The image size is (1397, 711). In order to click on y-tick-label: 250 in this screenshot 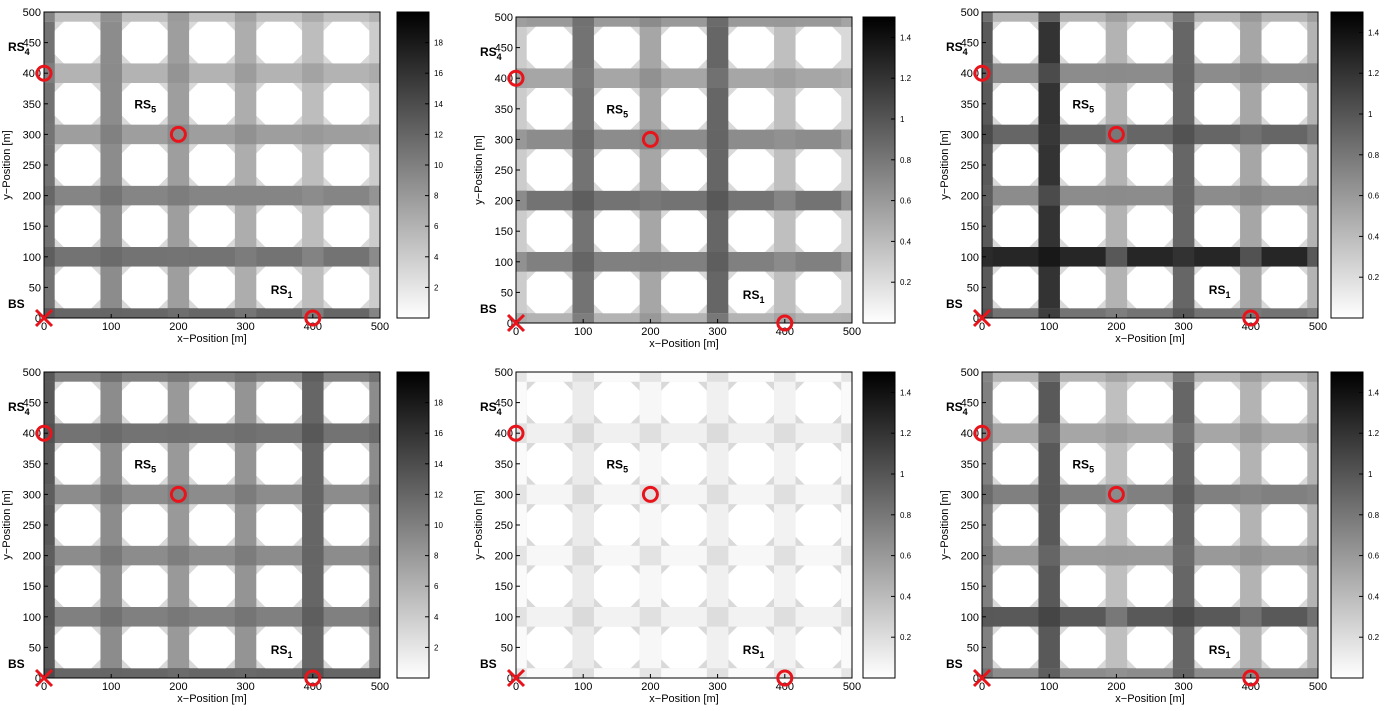, I will do `click(970, 526)`.